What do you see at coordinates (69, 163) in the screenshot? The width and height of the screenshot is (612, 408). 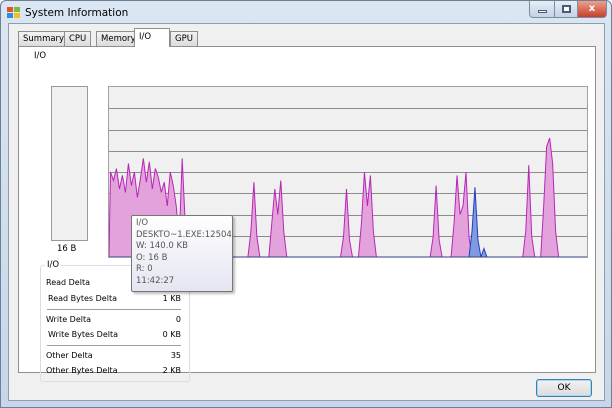 I see `io-minibar` at bounding box center [69, 163].